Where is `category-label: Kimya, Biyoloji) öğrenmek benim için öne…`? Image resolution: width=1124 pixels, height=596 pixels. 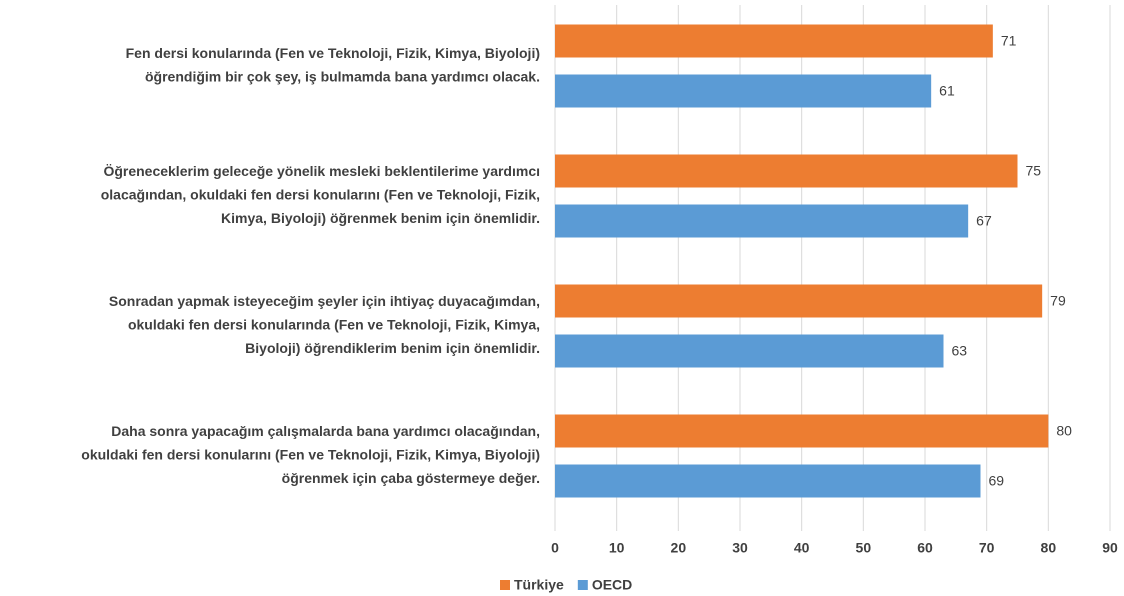
category-label: Kimya, Biyoloji) öğrenmek benim için öne… is located at coordinates (380, 218).